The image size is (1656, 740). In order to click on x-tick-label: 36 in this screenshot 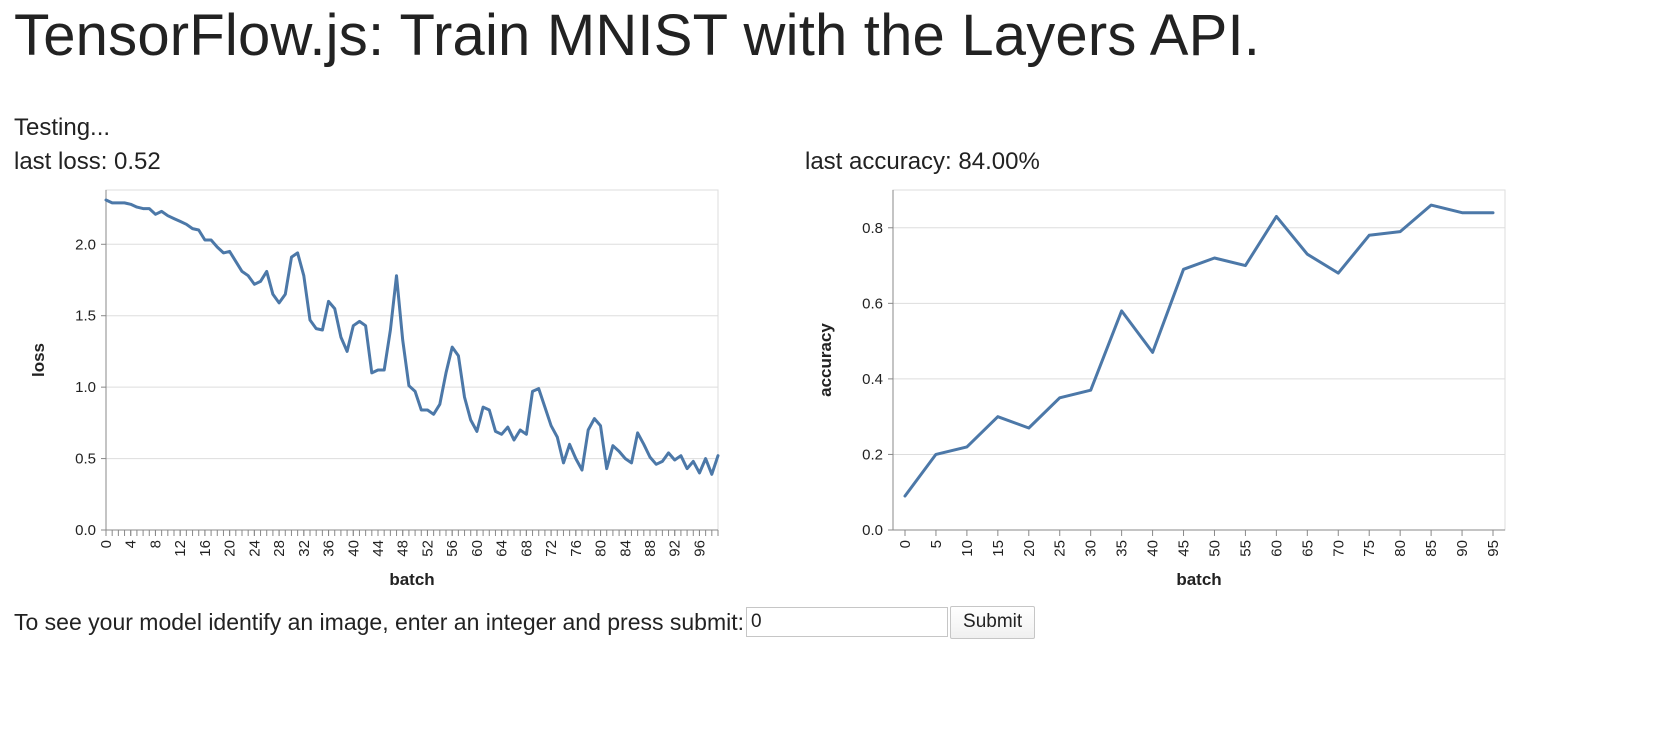, I will do `click(329, 548)`.